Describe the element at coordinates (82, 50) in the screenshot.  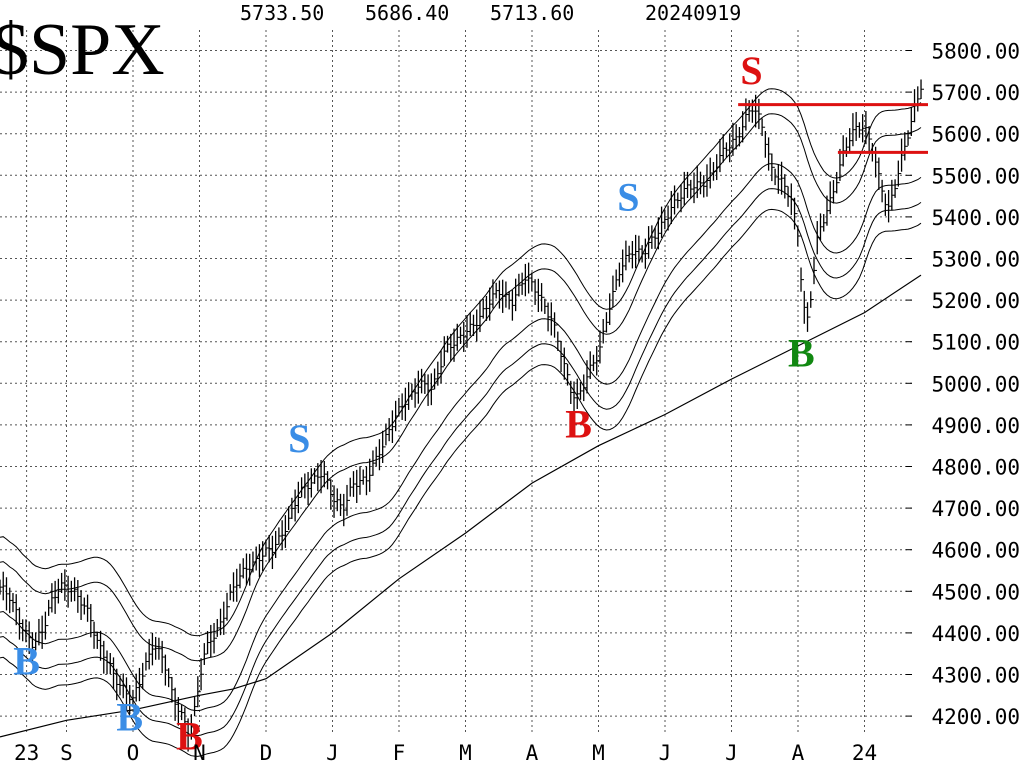
I see `symbol-title: $SPX` at that location.